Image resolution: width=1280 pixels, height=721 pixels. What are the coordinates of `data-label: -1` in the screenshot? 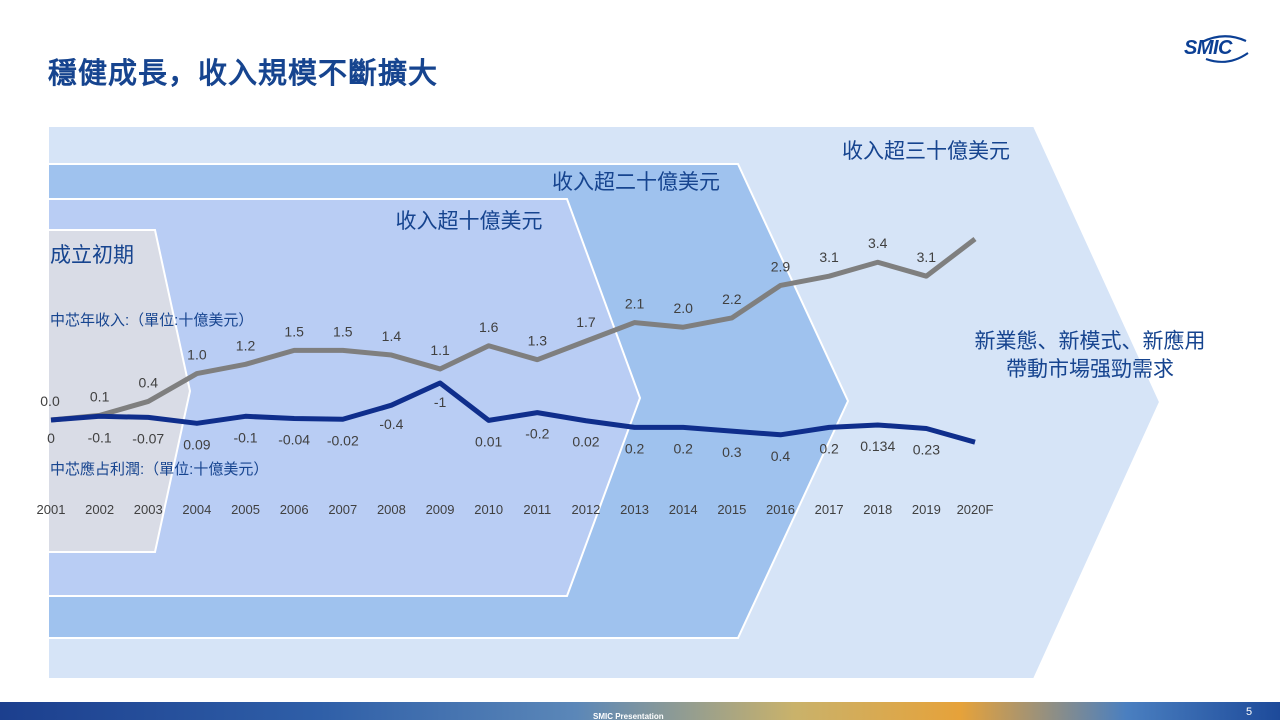 It's located at (440, 402).